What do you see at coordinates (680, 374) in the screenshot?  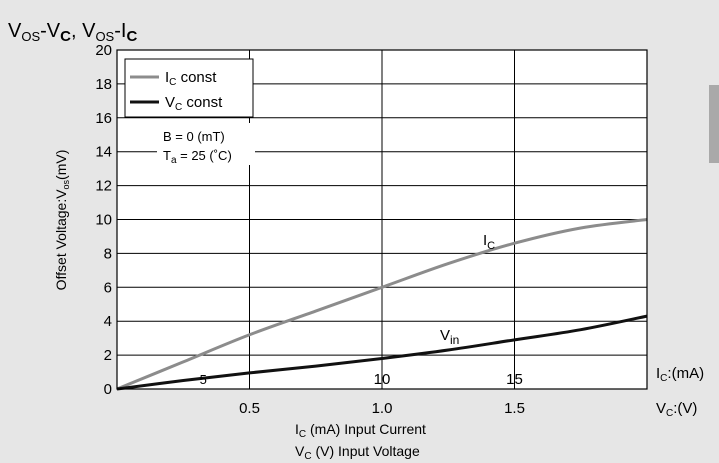 I see `x-unit-ic: IC:(mA)` at bounding box center [680, 374].